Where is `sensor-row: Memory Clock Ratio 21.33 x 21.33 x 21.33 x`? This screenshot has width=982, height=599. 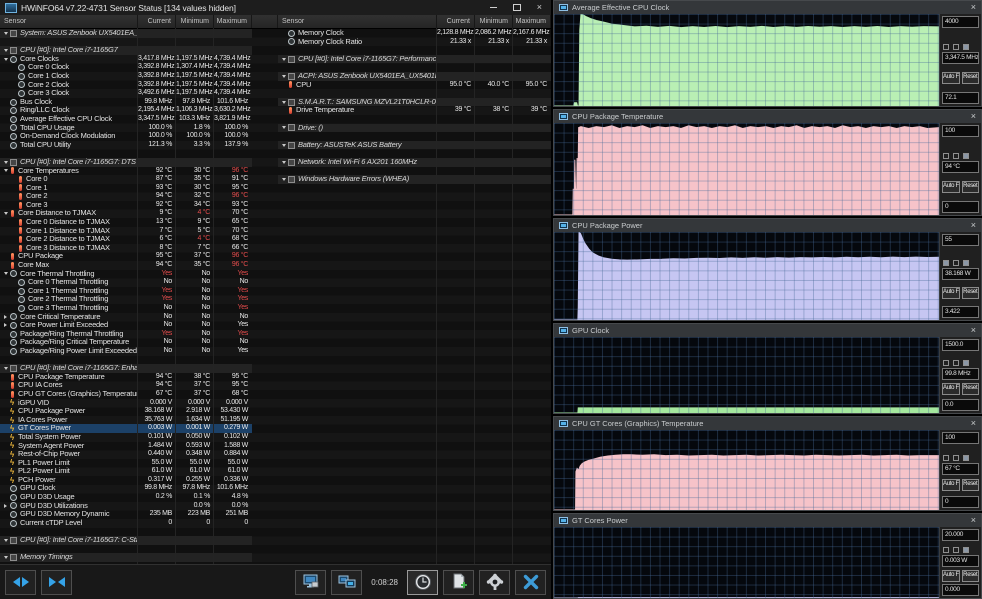
sensor-row: Memory Clock Ratio 21.33 x 21.33 x 21.33 x is located at coordinates (414, 42).